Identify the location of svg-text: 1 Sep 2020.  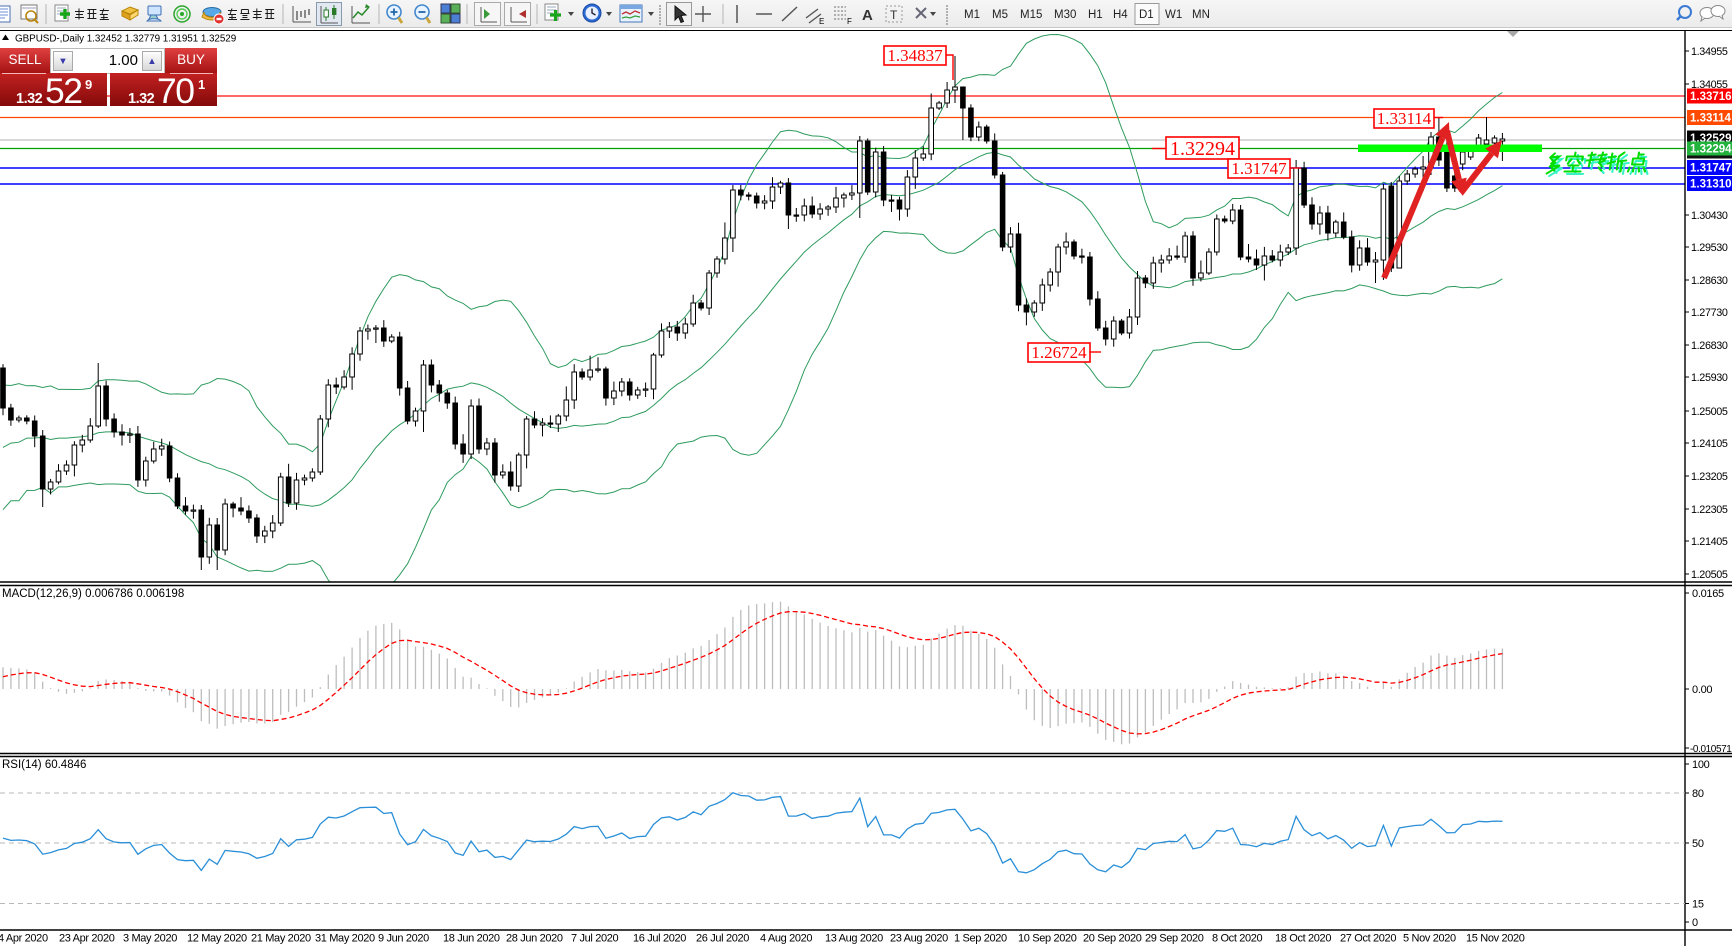
(980, 939).